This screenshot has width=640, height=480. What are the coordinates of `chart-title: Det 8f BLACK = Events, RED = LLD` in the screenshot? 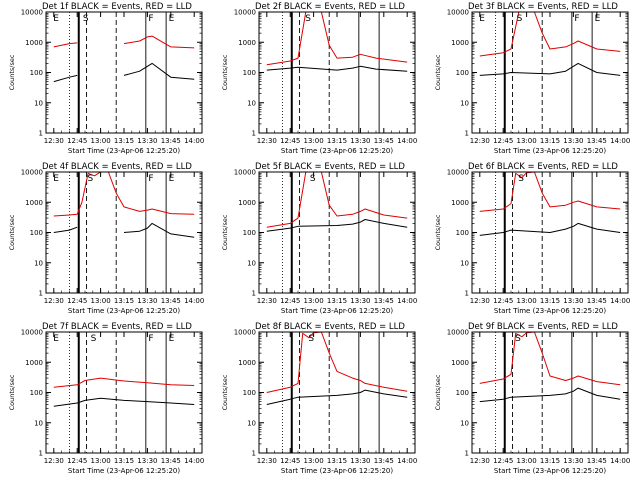 It's located at (330, 327).